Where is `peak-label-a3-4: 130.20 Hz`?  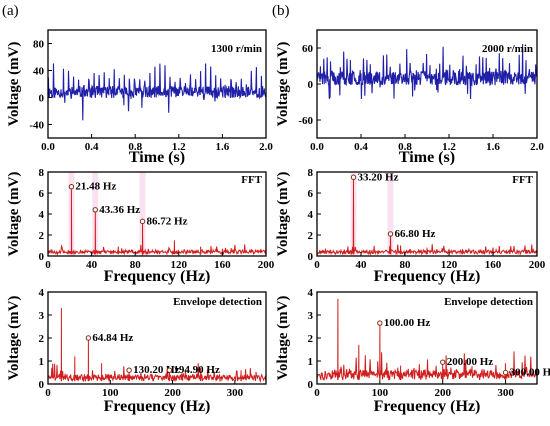
peak-label-a3-4: 130.20 Hz is located at coordinates (156, 370).